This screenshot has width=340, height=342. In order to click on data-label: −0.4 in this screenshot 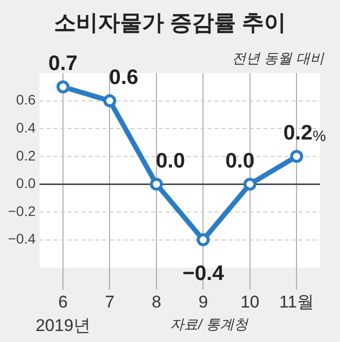, I will do `click(203, 273)`.